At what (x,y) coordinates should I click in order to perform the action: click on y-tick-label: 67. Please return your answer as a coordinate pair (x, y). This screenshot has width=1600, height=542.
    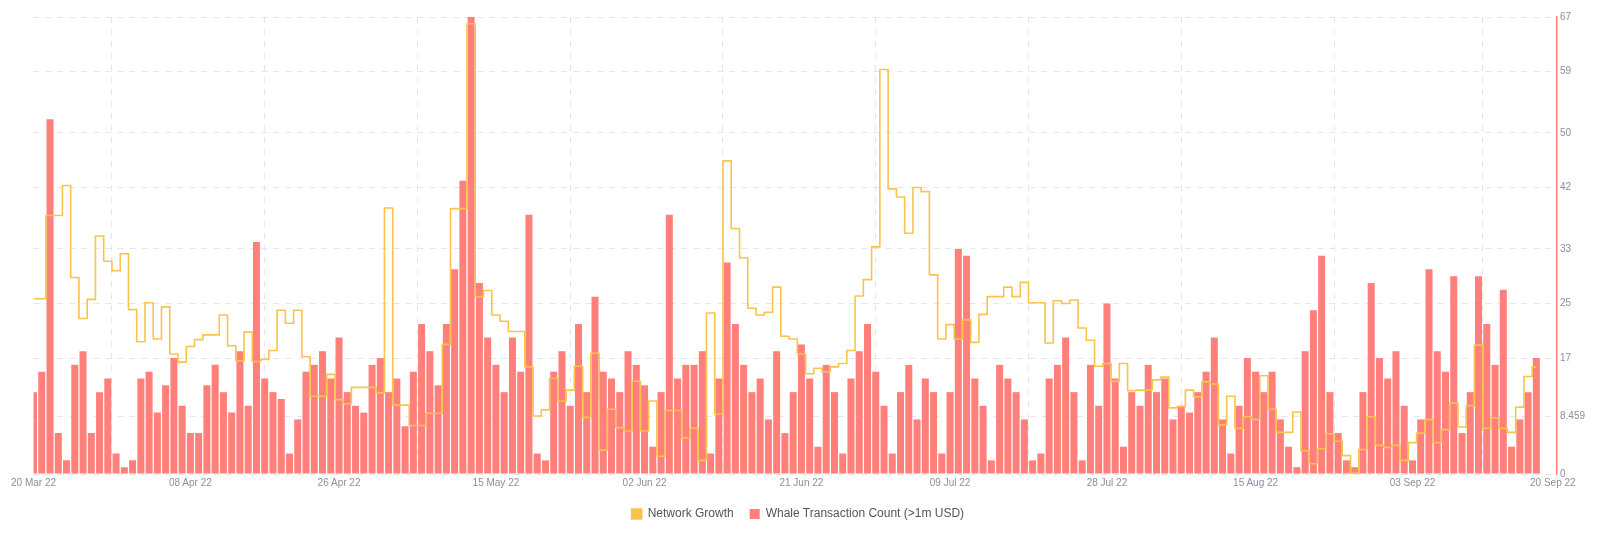
    Looking at the image, I should click on (1565, 16).